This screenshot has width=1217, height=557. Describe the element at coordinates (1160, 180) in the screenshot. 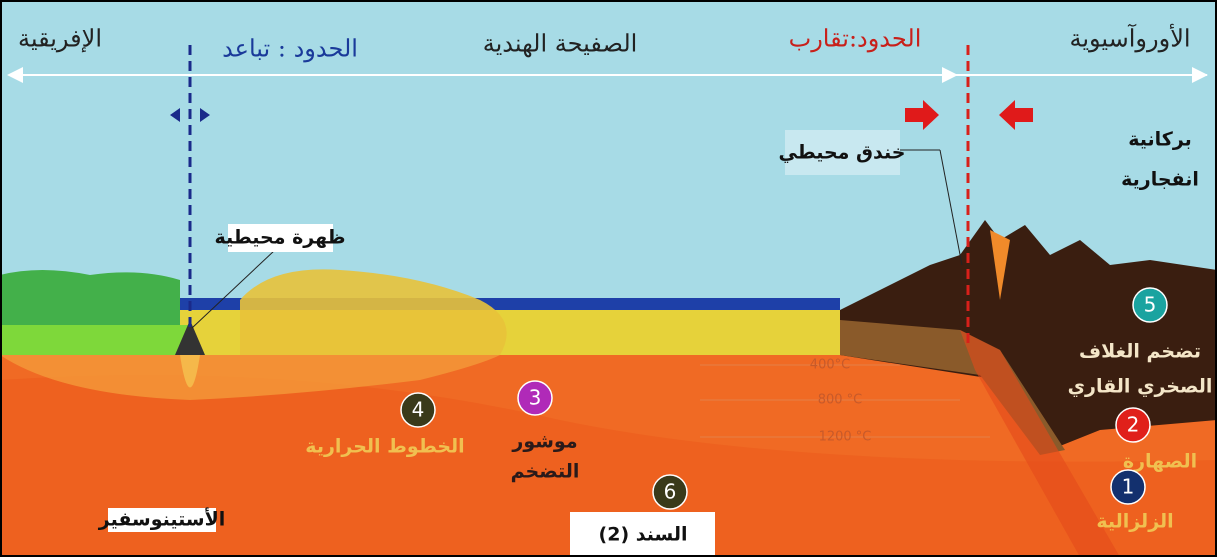

I see `volcano-label: انفجارية` at that location.